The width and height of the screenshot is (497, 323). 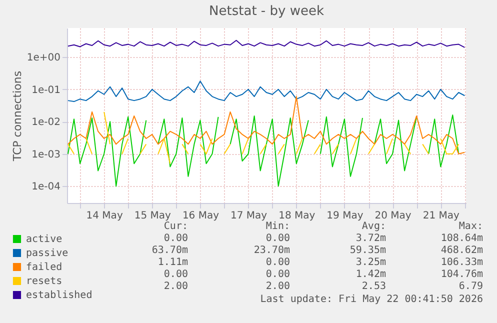 What do you see at coordinates (345, 216) in the screenshot?
I see `x-tick-label: 19 May` at bounding box center [345, 216].